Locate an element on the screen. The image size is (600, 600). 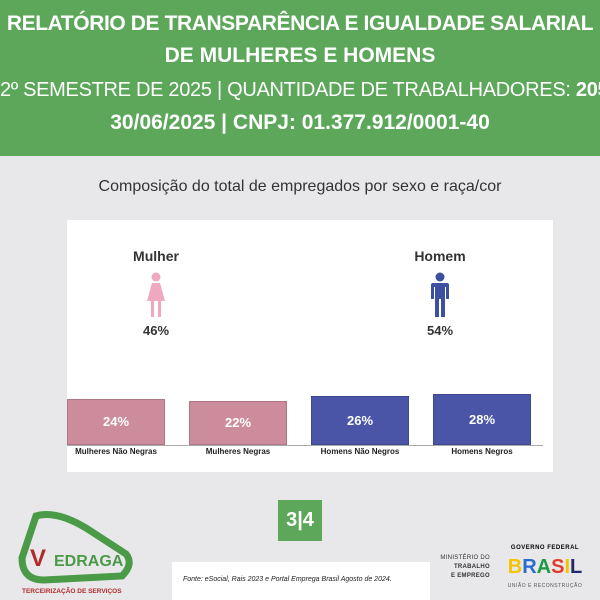
bar: 22% is located at coordinates (238, 422).